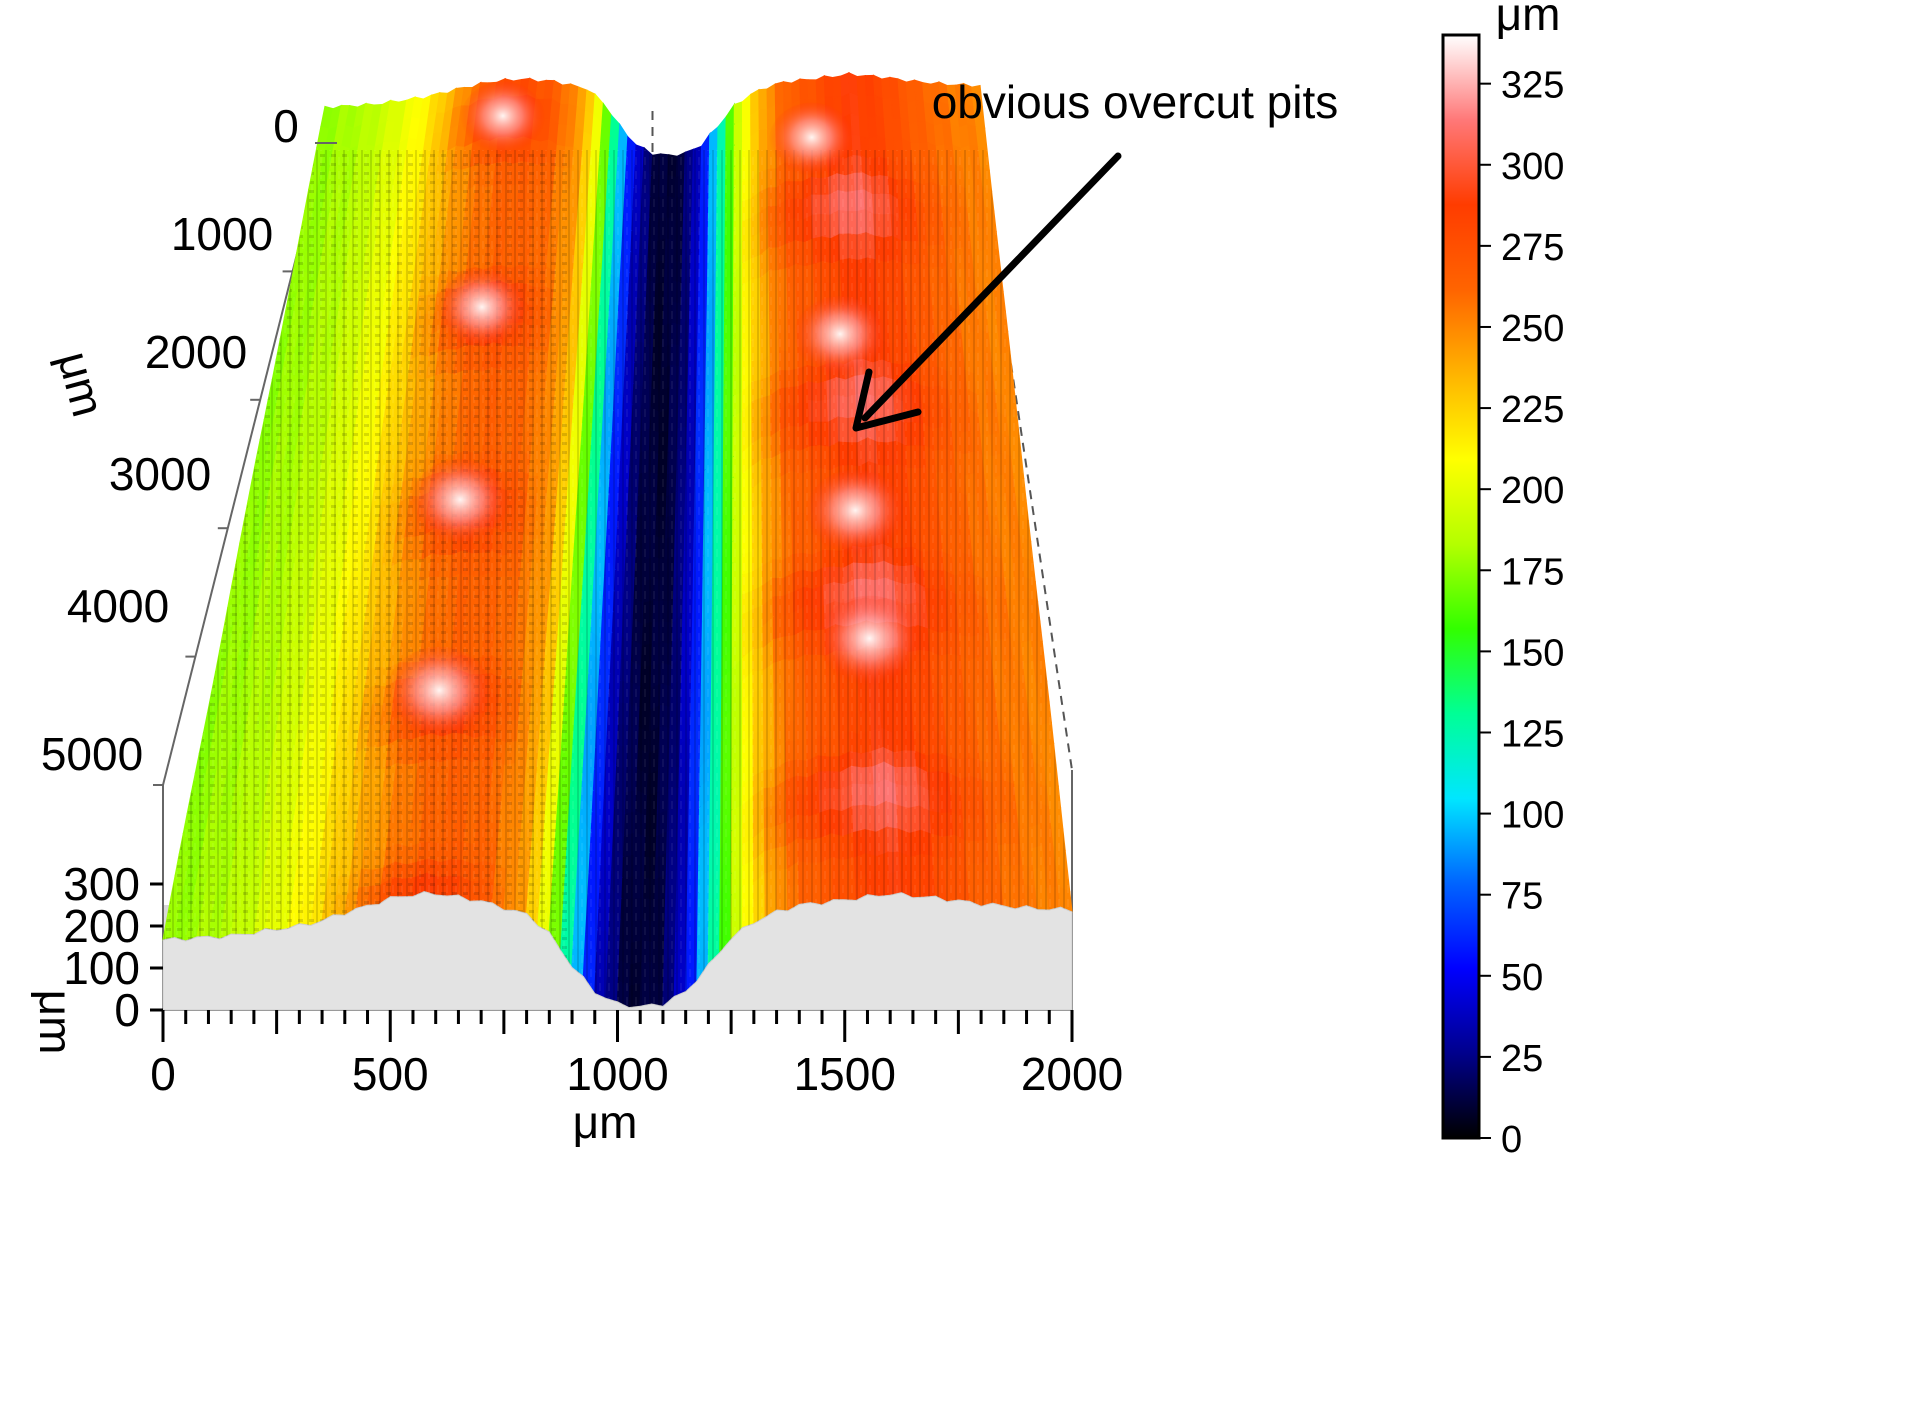  I want to click on x-tick-label: 1000, so click(617, 1074).